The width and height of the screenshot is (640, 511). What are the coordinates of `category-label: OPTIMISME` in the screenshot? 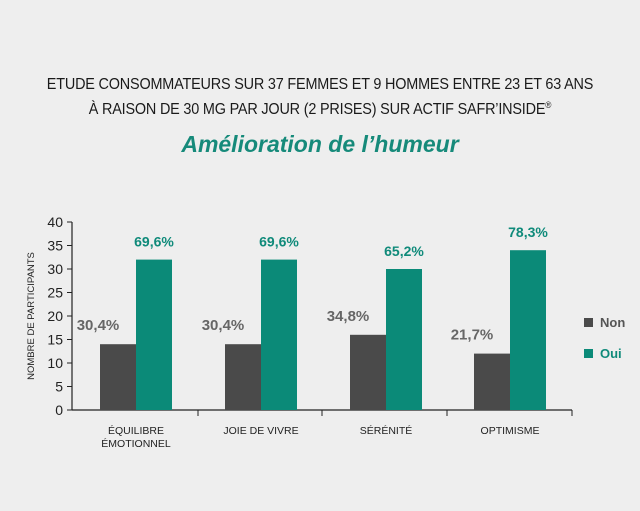 It's located at (510, 431).